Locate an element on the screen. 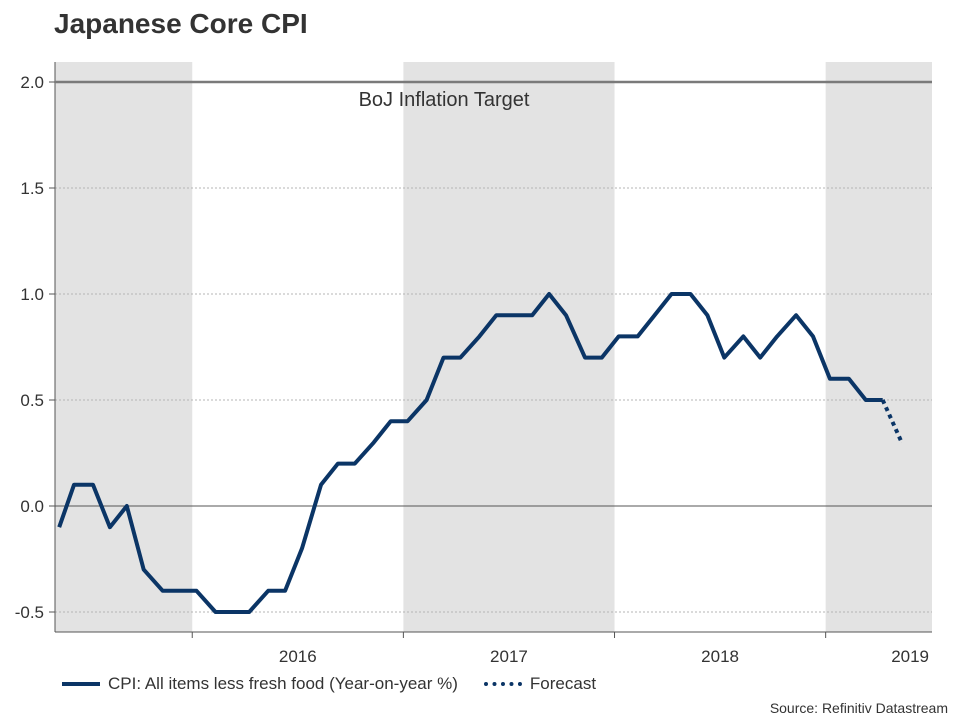 The height and width of the screenshot is (720, 960). target-line-group: BoJ Inflation Target is located at coordinates (493, 95).